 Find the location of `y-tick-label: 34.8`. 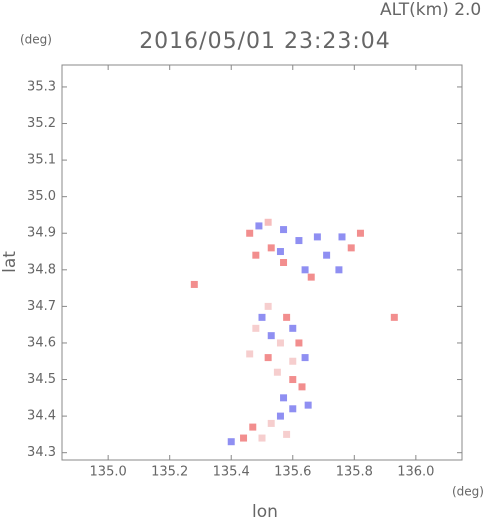

y-tick-label: 34.8 is located at coordinates (41, 269).